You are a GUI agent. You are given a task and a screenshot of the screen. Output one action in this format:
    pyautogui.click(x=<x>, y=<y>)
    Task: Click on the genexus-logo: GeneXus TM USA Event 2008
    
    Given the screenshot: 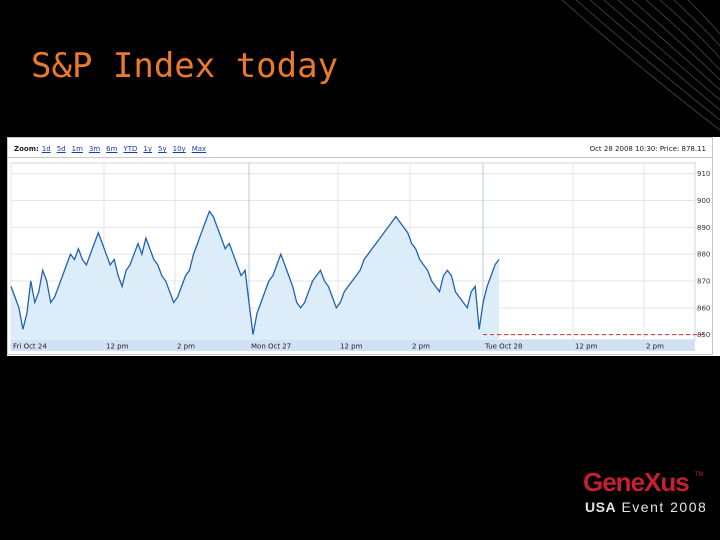 What is the action you would take?
    pyautogui.click(x=644, y=493)
    